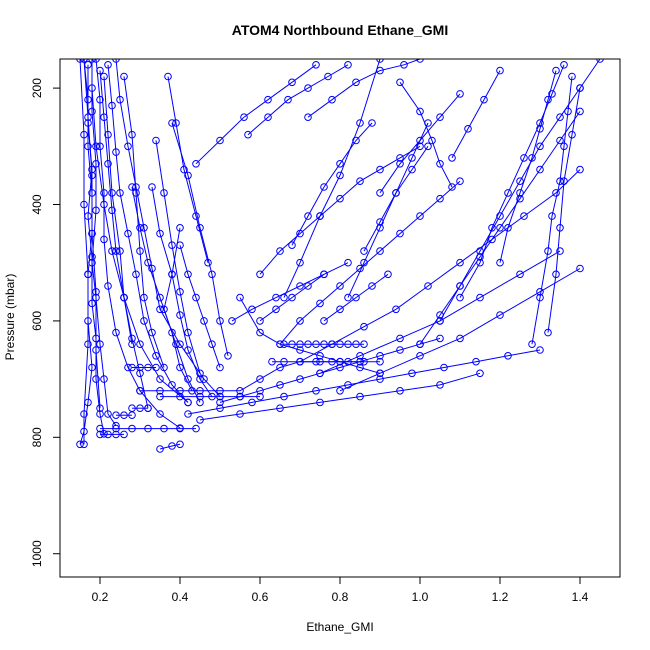 The image size is (650, 650). Describe the element at coordinates (340, 30) in the screenshot. I see `chart-title: ATOM4 Northbound Ethane_GMI` at that location.